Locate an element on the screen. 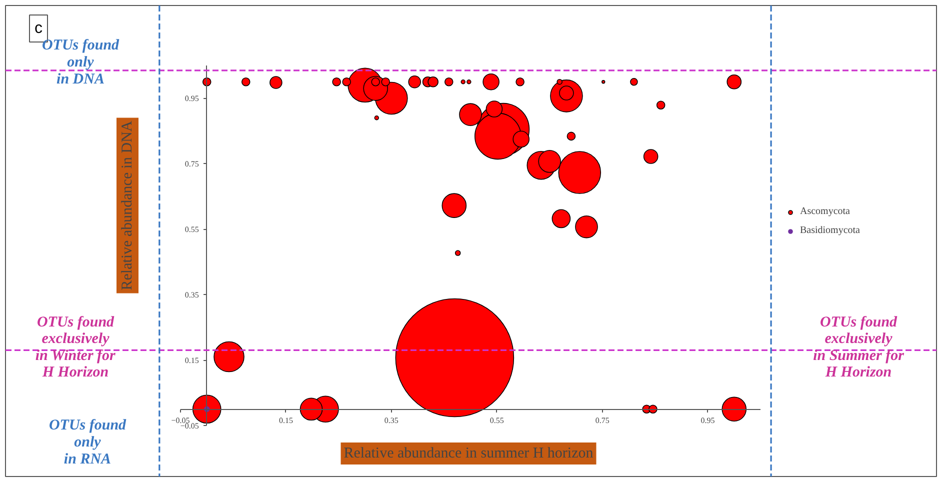  x-tick-label: 0.55 is located at coordinates (497, 421).